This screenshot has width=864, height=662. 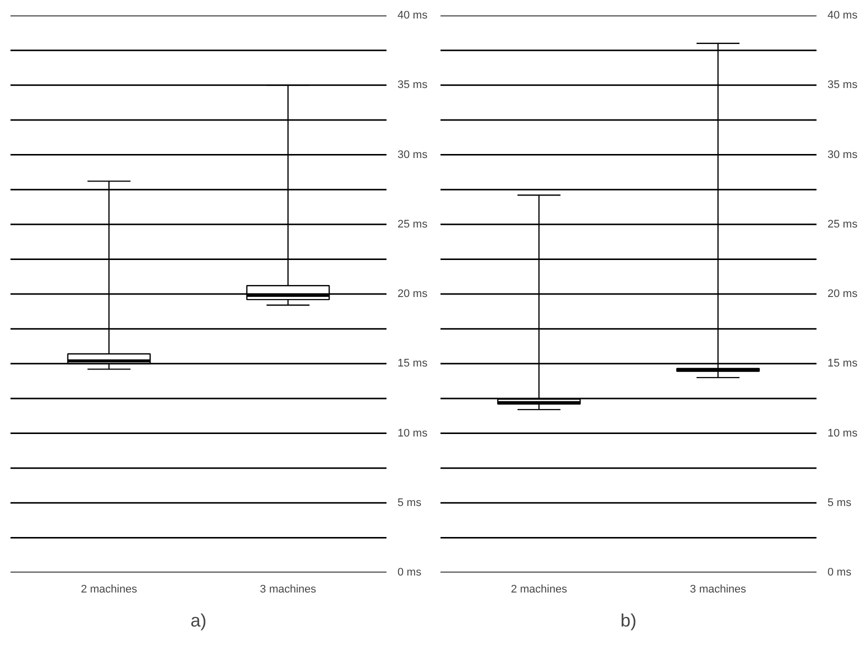 What do you see at coordinates (628, 620) in the screenshot?
I see `text: b)` at bounding box center [628, 620].